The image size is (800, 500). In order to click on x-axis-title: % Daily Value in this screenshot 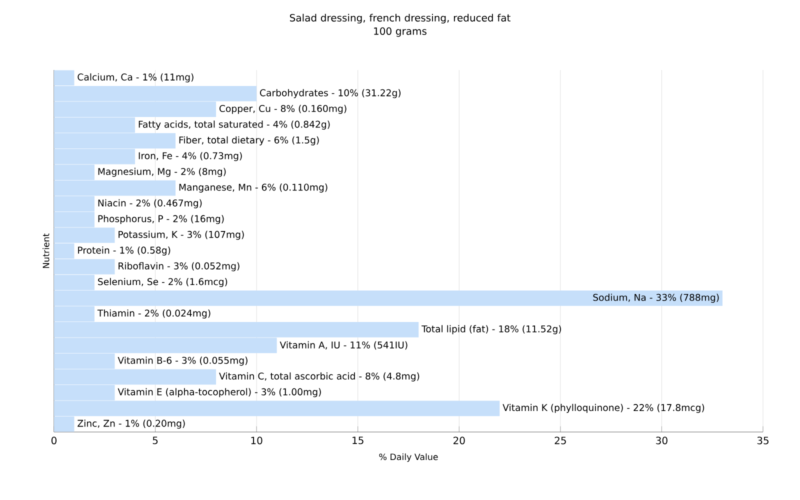, I will do `click(408, 457)`.